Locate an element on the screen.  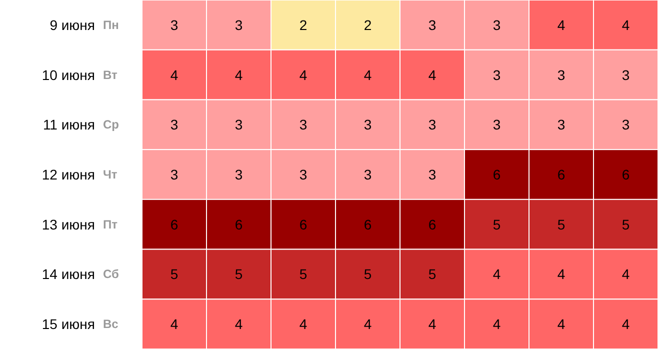
y2-tick-label: Вс is located at coordinates (111, 324).